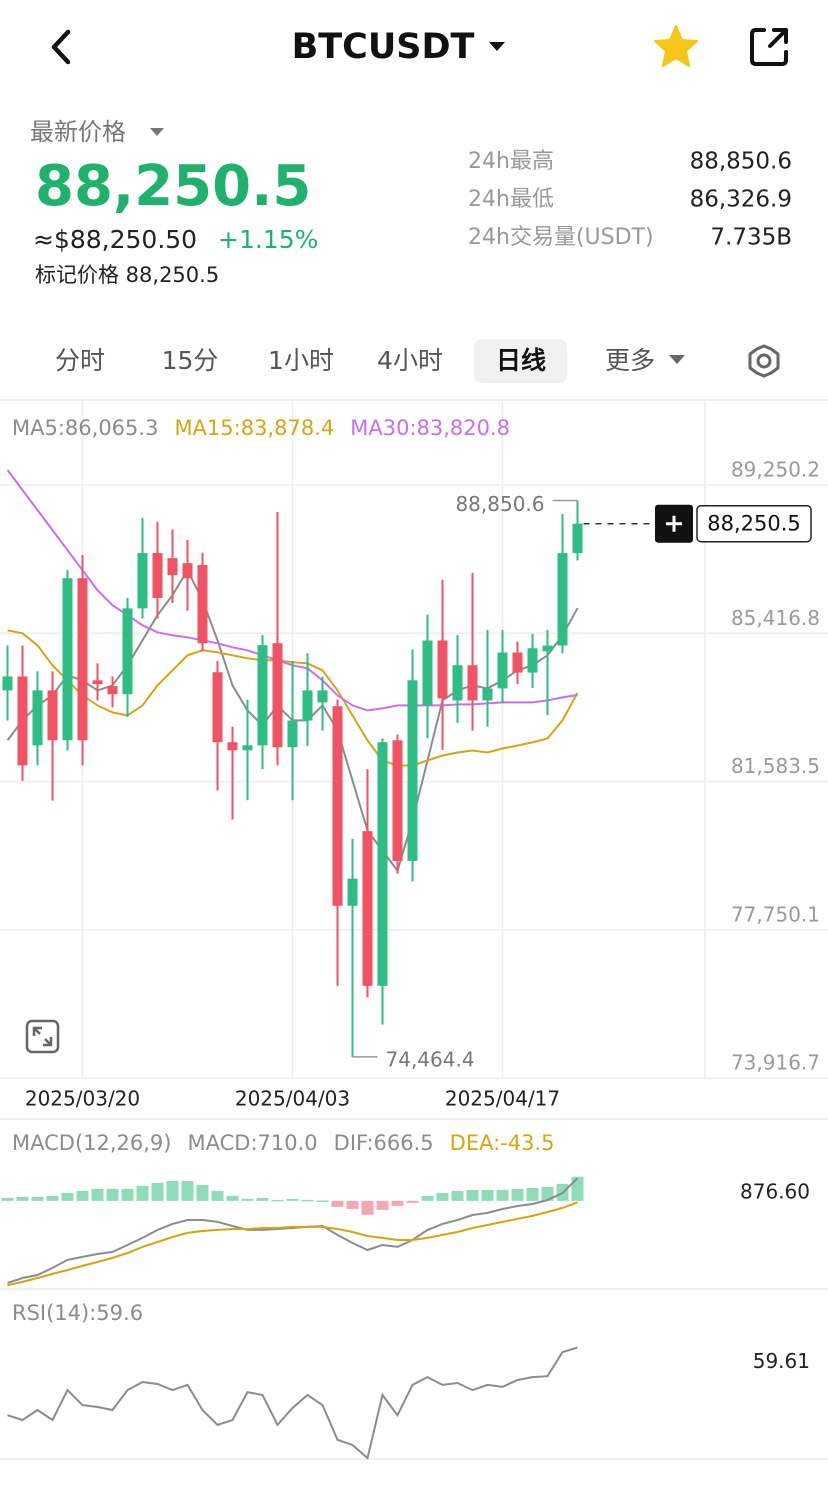  What do you see at coordinates (775, 766) in the screenshot?
I see `y-tick-label: 81,583.5` at bounding box center [775, 766].